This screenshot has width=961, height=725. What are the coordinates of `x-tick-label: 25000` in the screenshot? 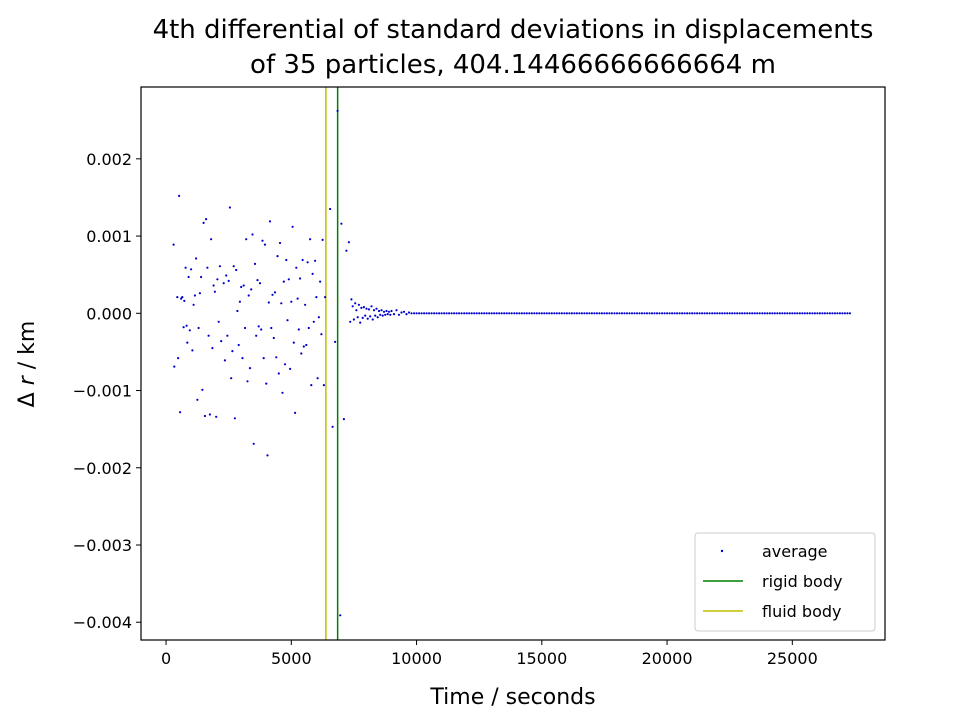 It's located at (792, 658).